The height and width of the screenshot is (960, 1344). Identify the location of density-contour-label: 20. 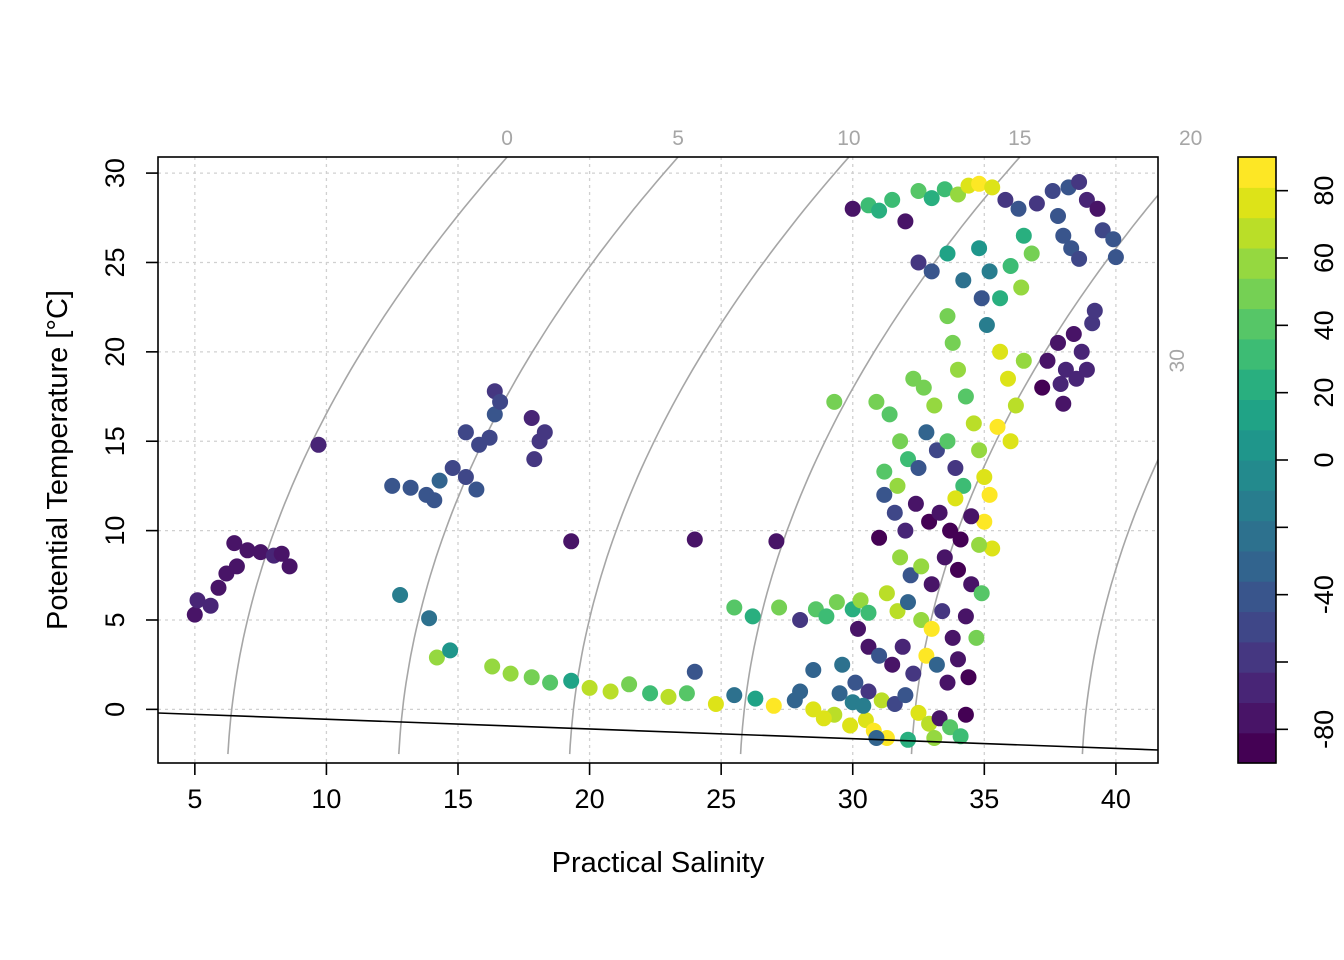
(1190, 138).